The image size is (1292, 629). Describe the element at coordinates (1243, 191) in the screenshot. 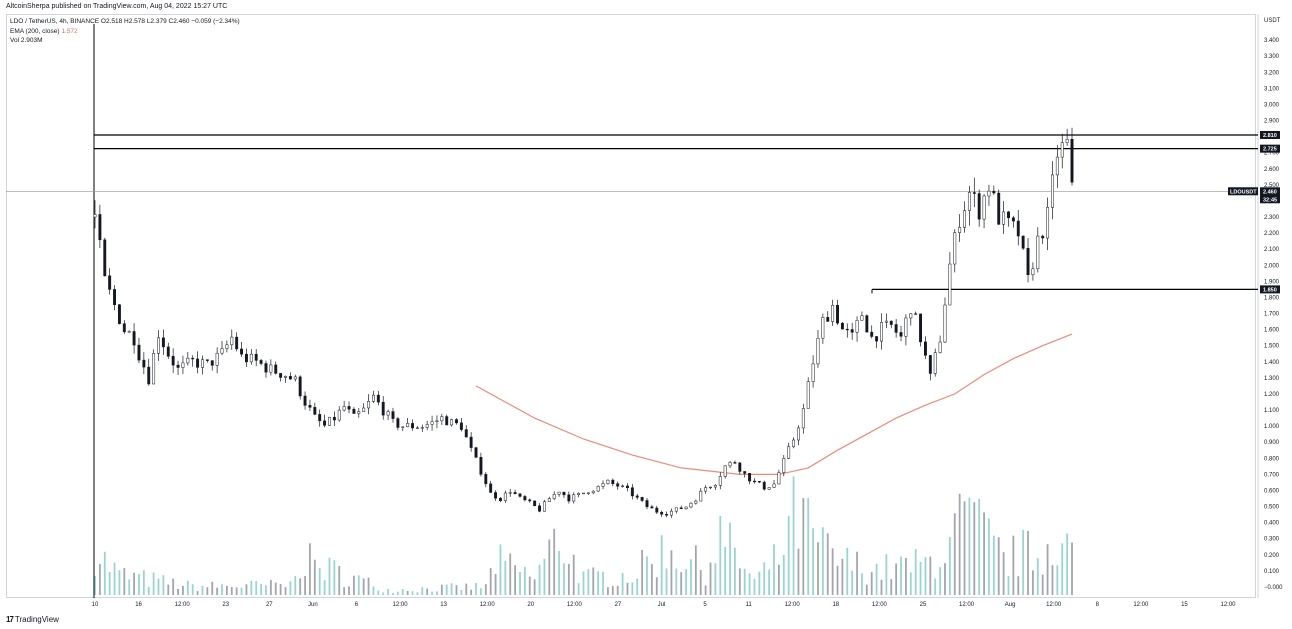

I see `symbol-badge` at that location.